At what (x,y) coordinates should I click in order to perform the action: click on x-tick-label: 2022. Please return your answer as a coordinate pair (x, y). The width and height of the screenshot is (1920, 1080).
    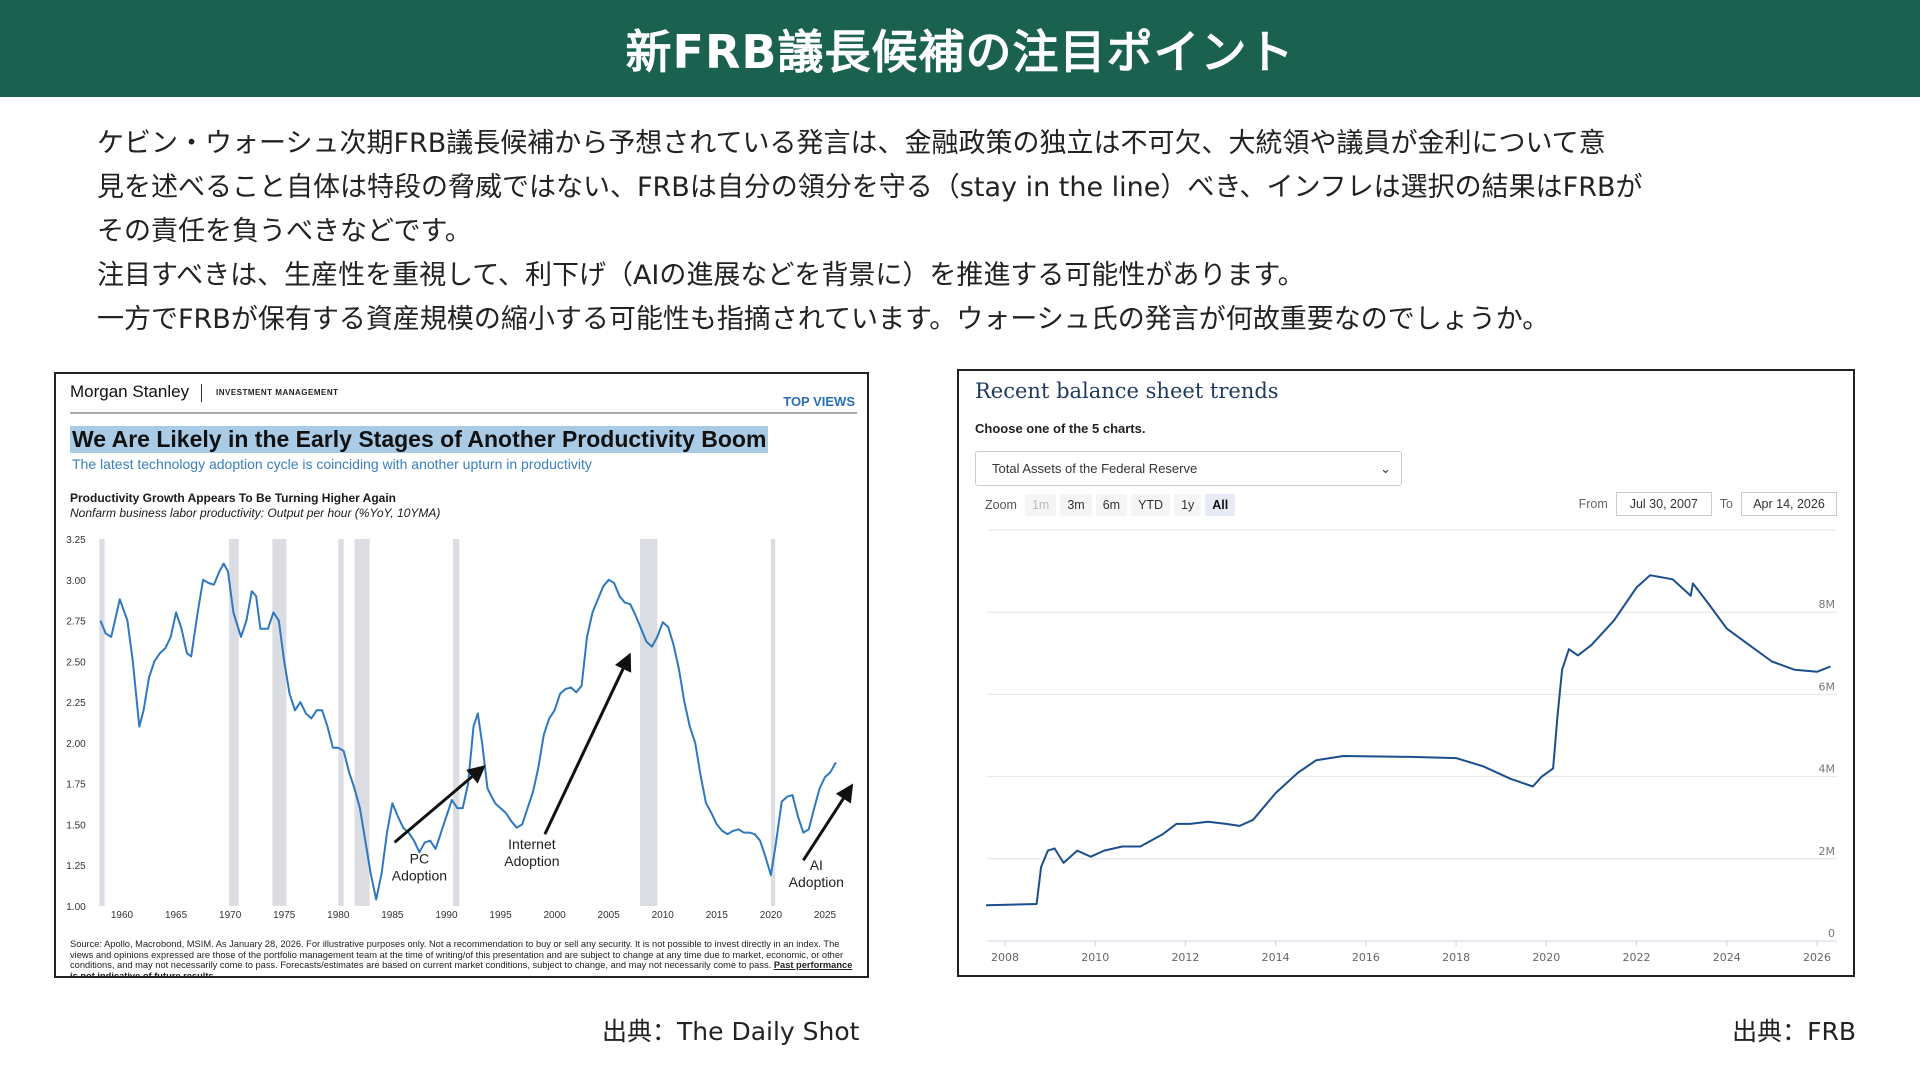
    Looking at the image, I should click on (1637, 957).